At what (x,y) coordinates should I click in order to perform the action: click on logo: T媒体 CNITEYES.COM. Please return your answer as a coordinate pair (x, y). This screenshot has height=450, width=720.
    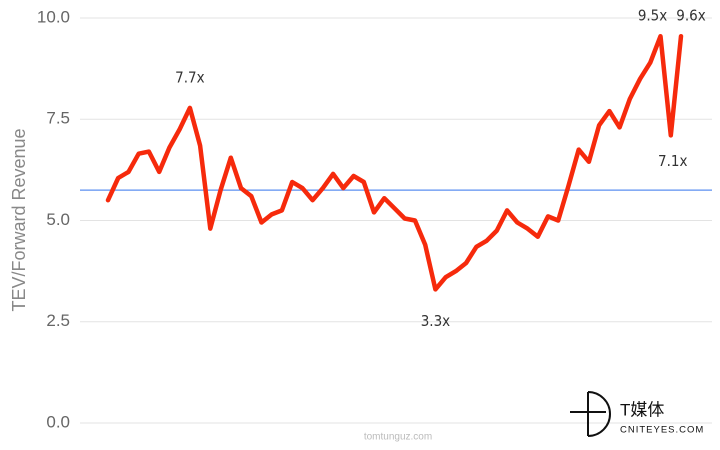
    Looking at the image, I should click on (637, 414).